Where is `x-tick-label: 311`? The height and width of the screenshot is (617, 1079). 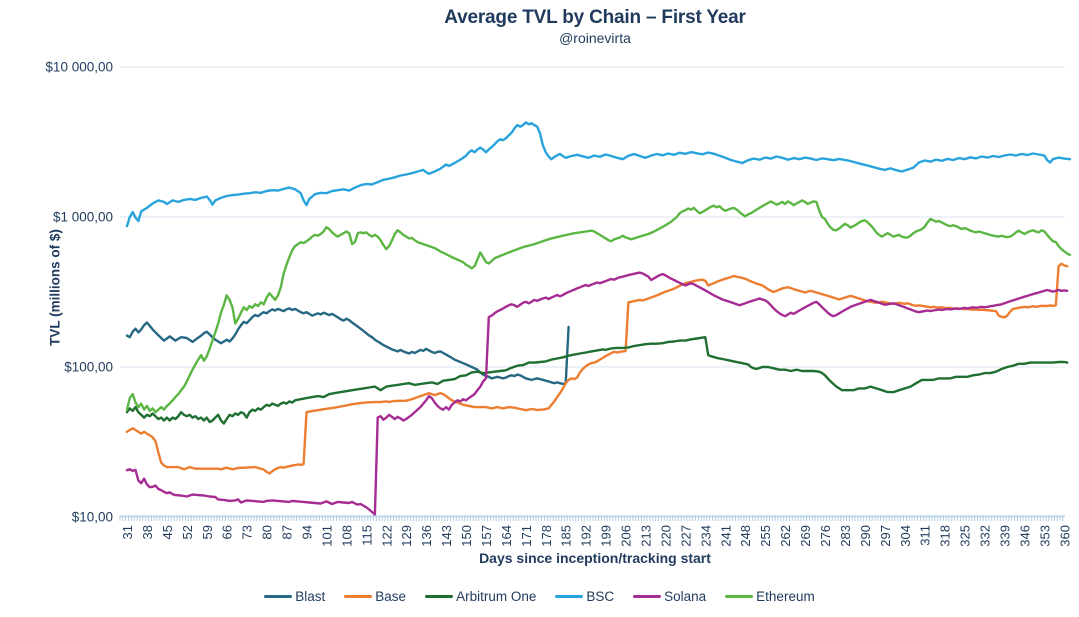 x-tick-label: 311 is located at coordinates (925, 535).